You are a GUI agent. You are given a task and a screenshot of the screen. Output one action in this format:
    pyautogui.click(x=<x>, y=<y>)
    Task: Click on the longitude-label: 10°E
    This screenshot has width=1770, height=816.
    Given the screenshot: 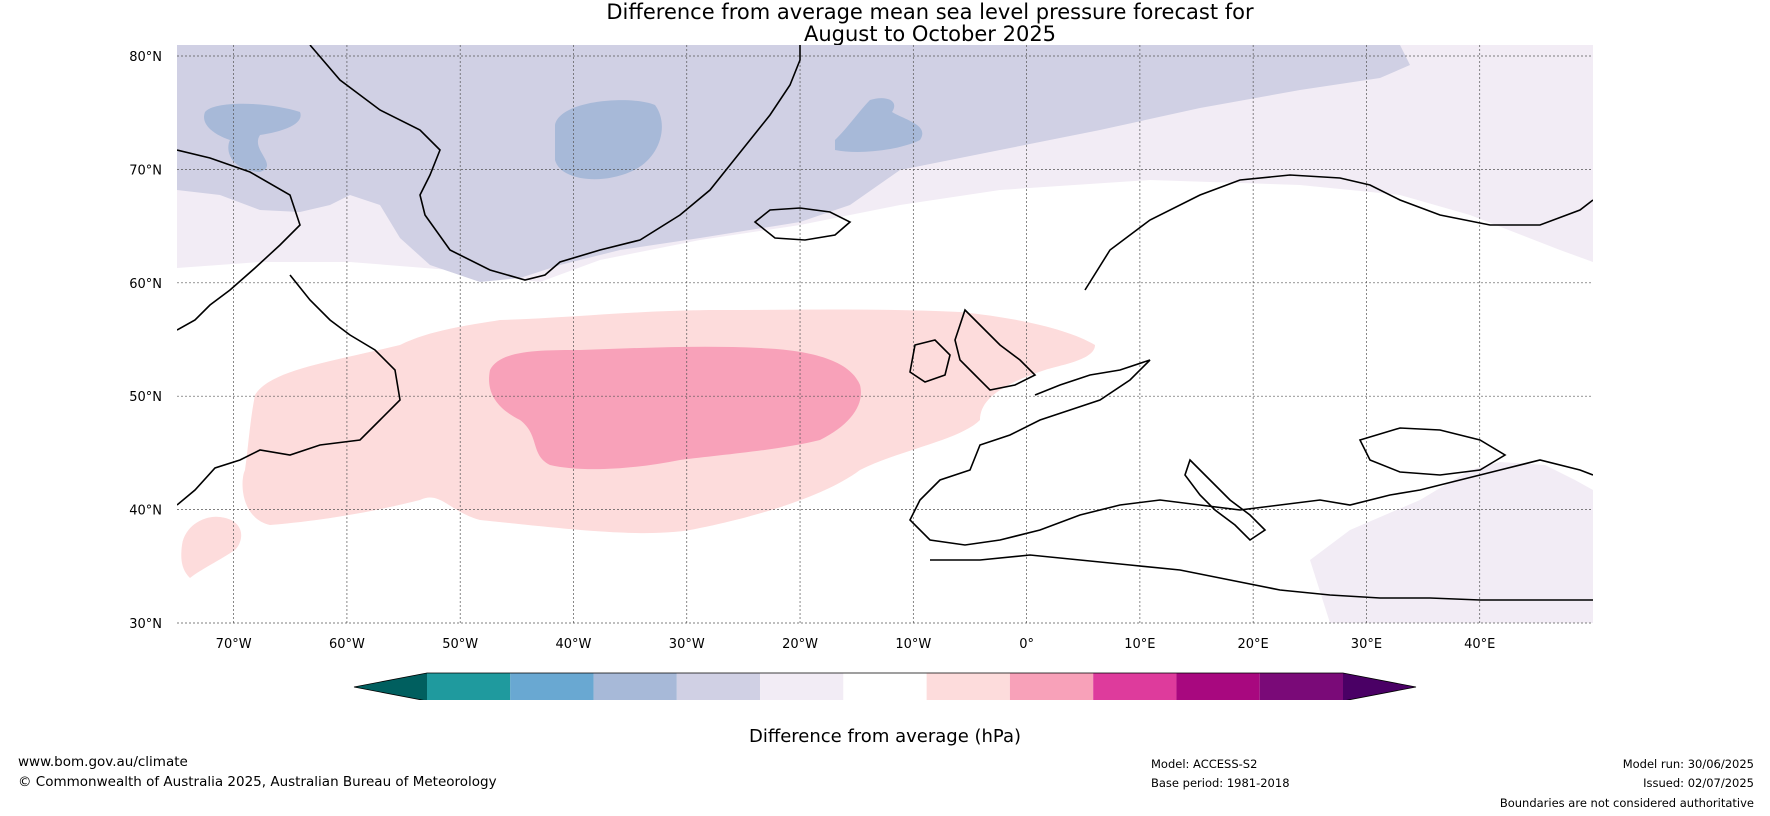 What is the action you would take?
    pyautogui.click(x=1139, y=644)
    